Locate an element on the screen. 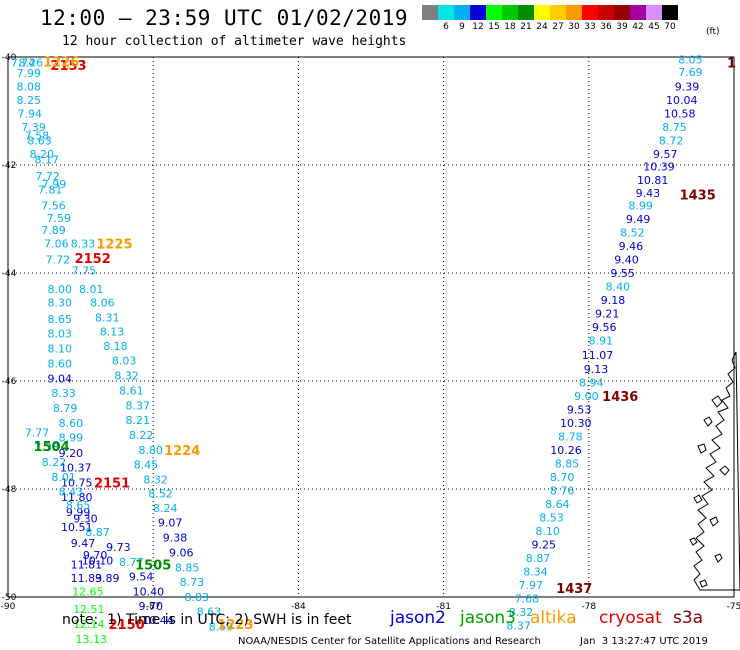 The image size is (740, 650). wave-height-value: 8.03 is located at coordinates (124, 360).